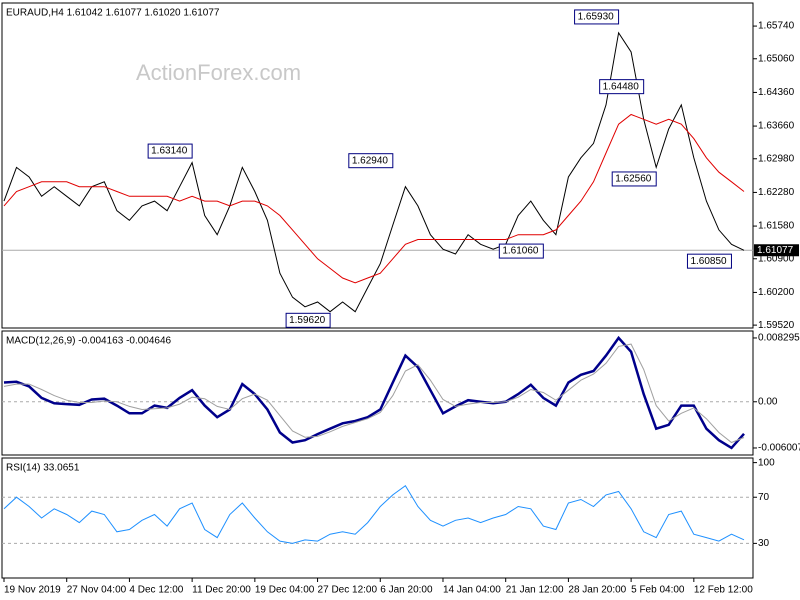  What do you see at coordinates (97, 590) in the screenshot?
I see `x-tick-label: 27 Nov 04:00` at bounding box center [97, 590].